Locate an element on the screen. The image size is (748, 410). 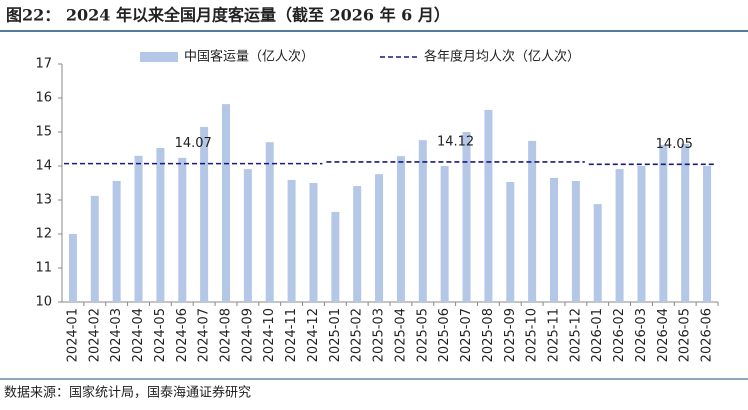
x-tick-label: 2026-02 is located at coordinates (619, 335).